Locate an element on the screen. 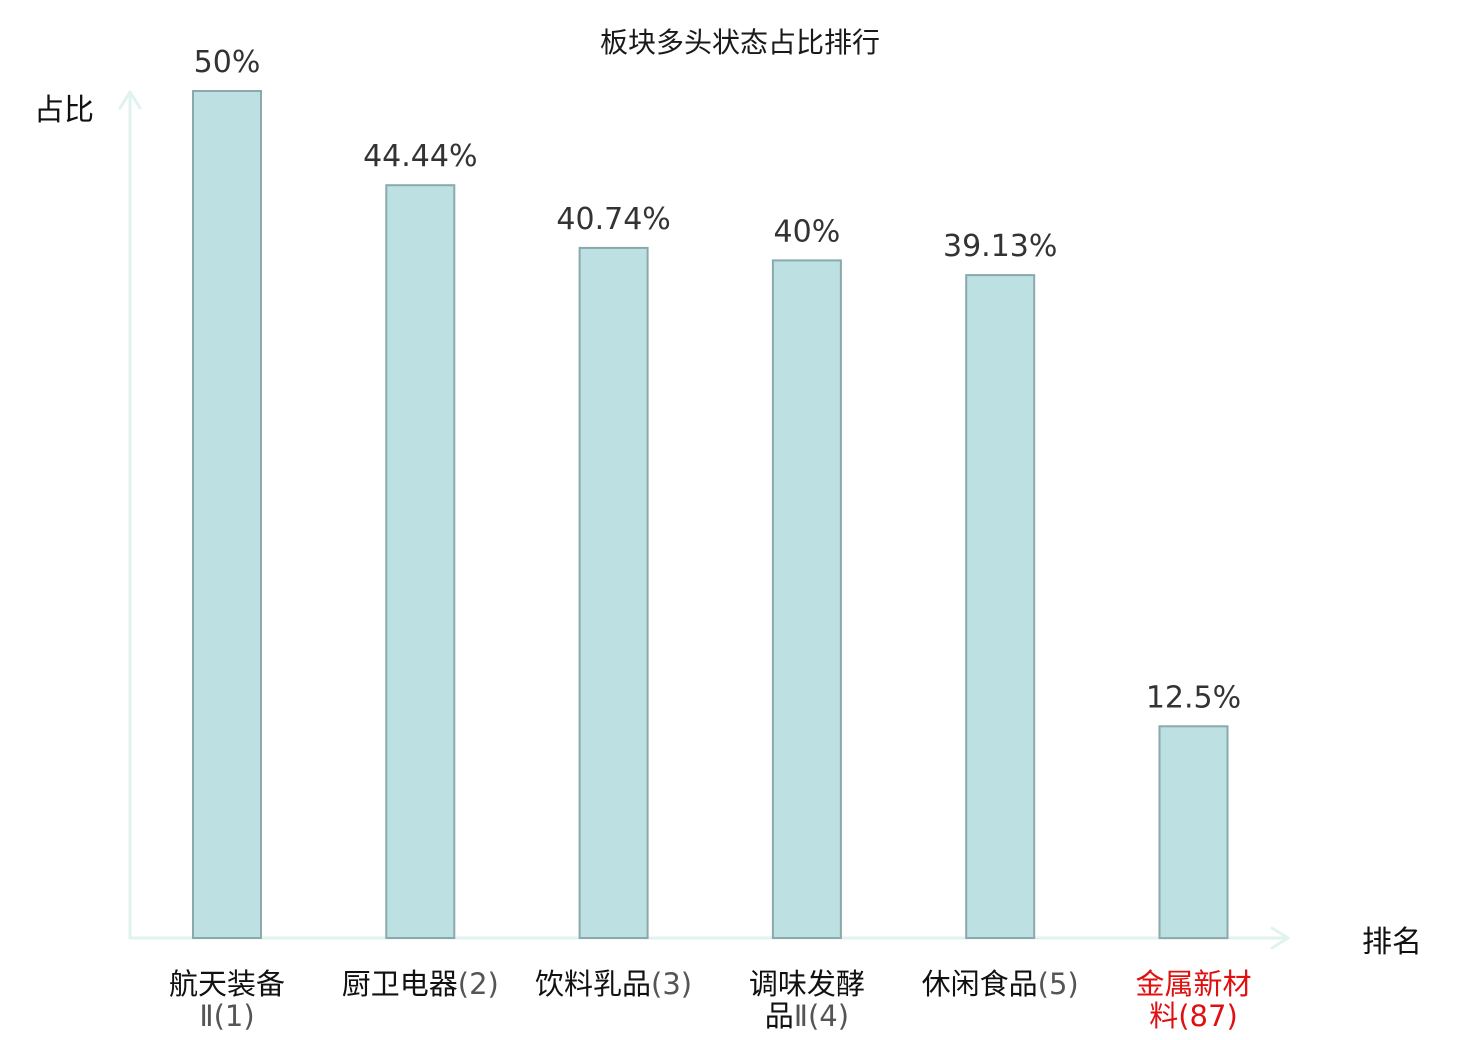 Image resolution: width=1480 pixels, height=1040 pixels. chart-title: 板块多头状态占比排行 is located at coordinates (740, 42).